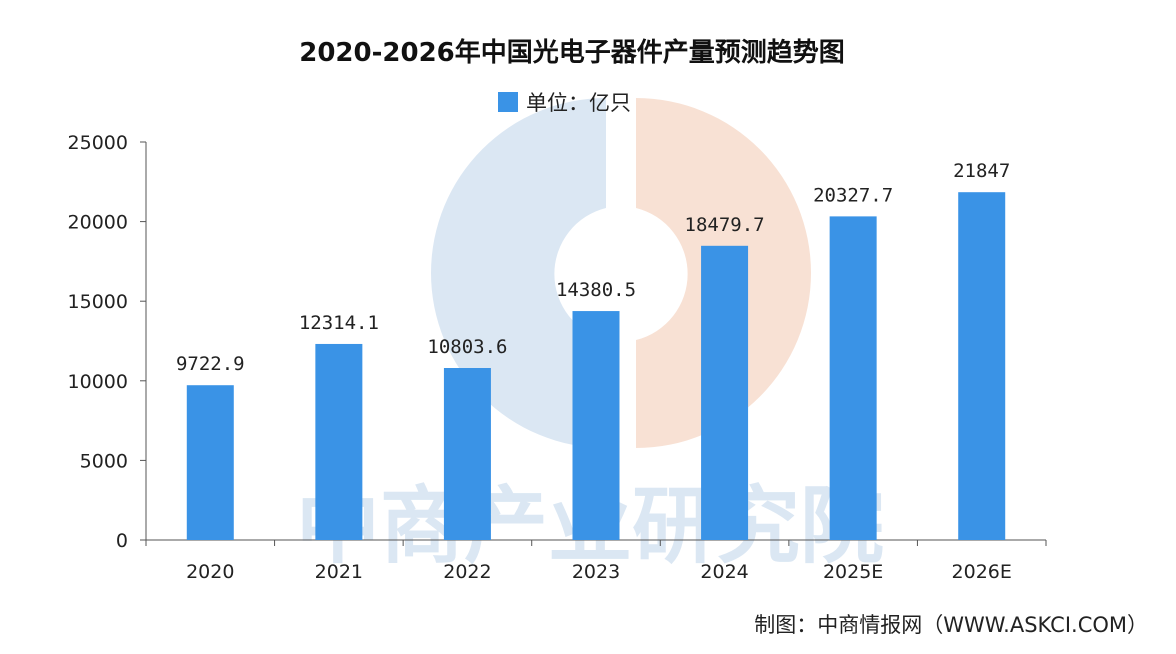 Image resolution: width=1176 pixels, height=654 pixels. What do you see at coordinates (725, 393) in the screenshot?
I see `bar-2024` at bounding box center [725, 393].